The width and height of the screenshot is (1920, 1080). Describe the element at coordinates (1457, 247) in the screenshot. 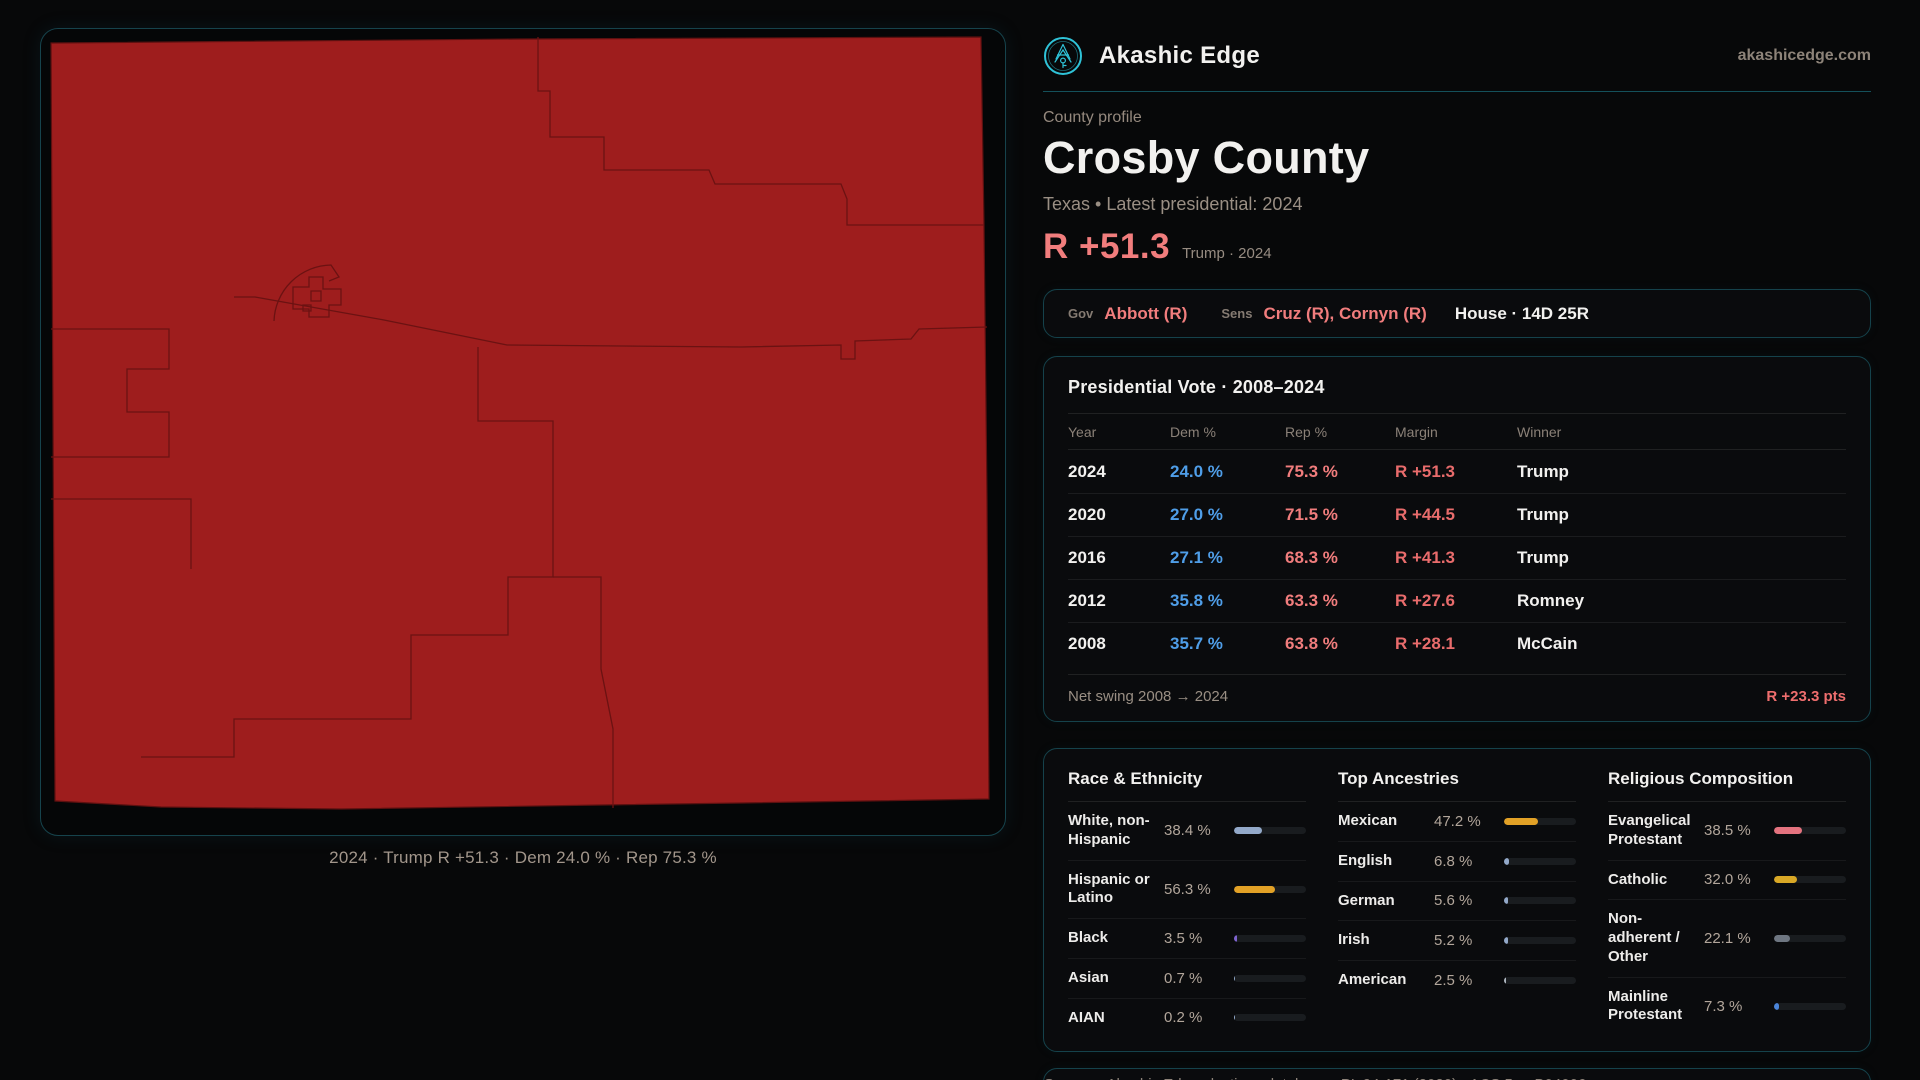

I see `headline-margin: R +51.3 Trump · 2024` at that location.